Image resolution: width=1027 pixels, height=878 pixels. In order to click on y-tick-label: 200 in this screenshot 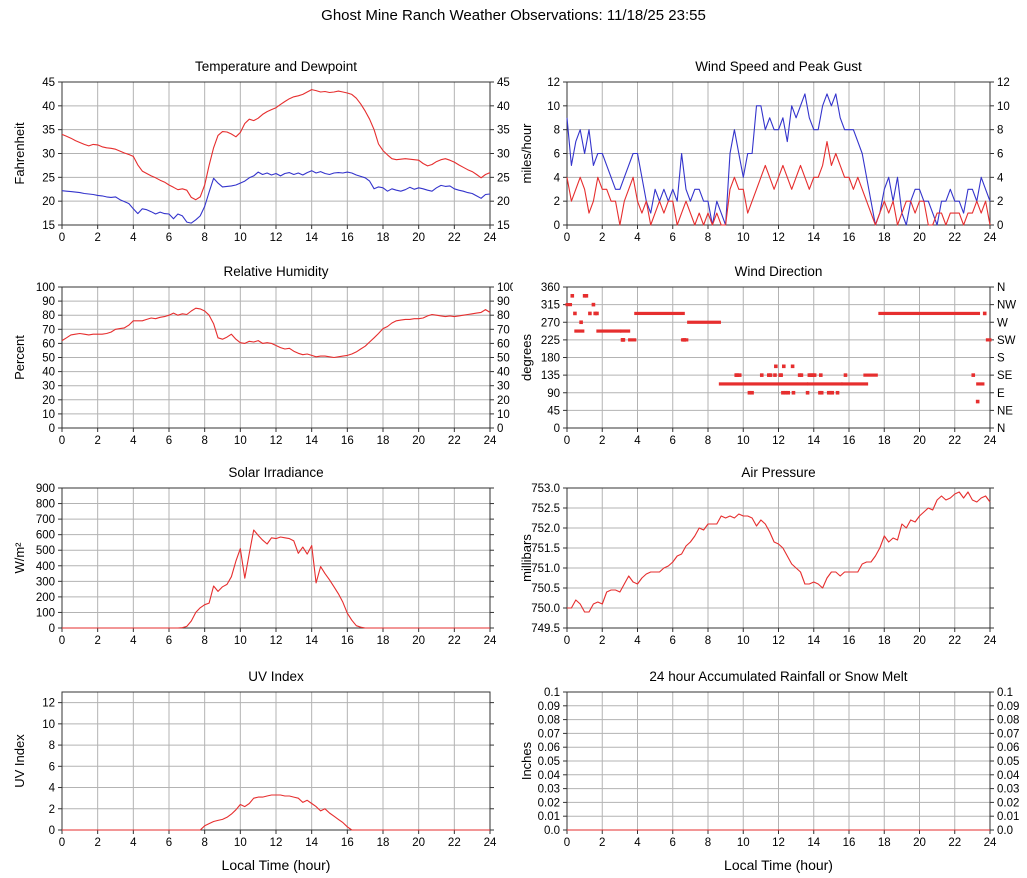, I will do `click(45, 598)`.